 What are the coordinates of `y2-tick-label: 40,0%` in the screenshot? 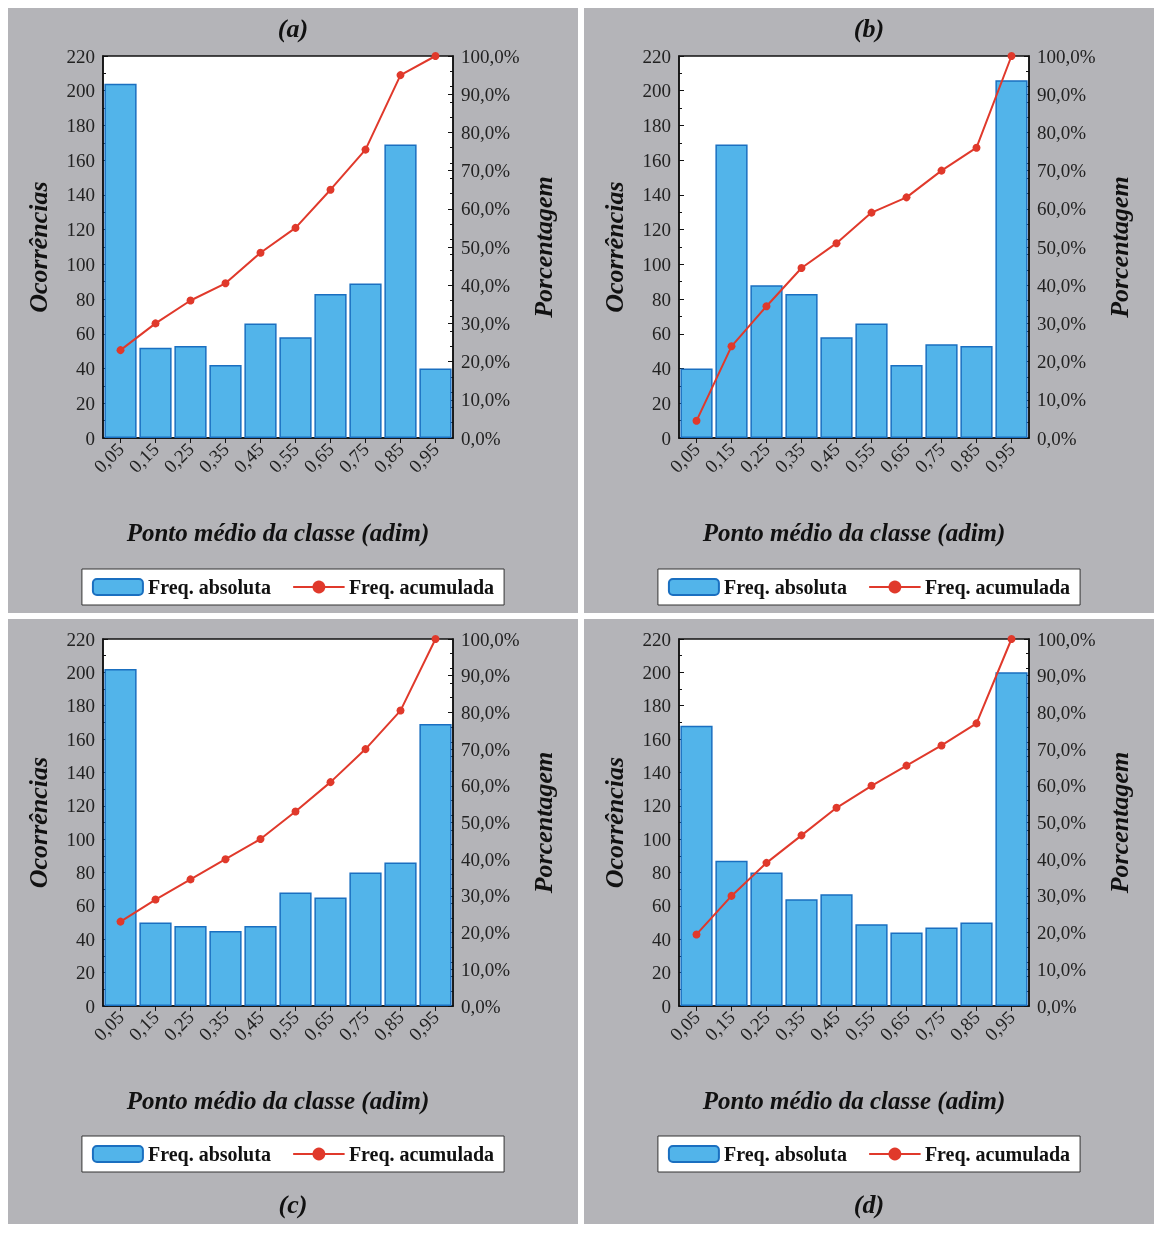 It's located at (1062, 859).